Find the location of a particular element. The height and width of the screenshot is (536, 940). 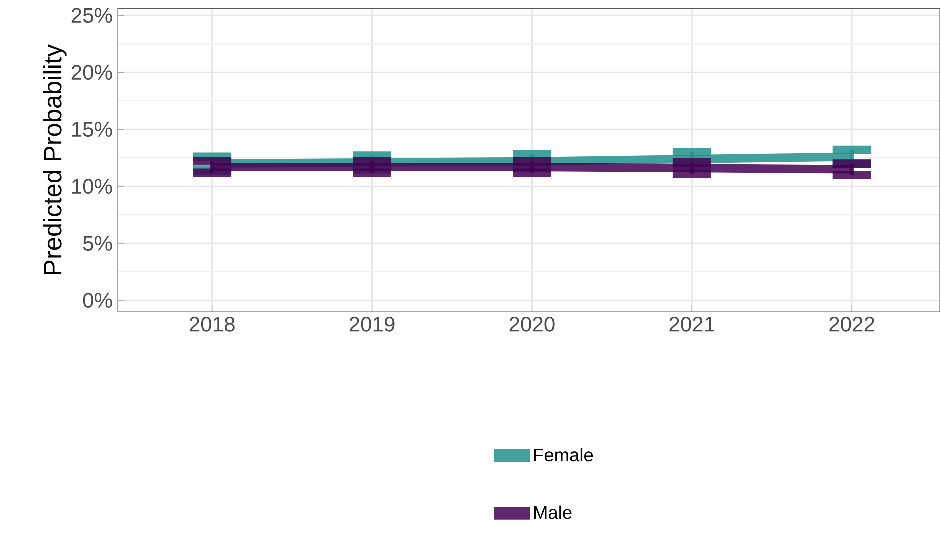

x-tick-label: 2021 is located at coordinates (692, 324).